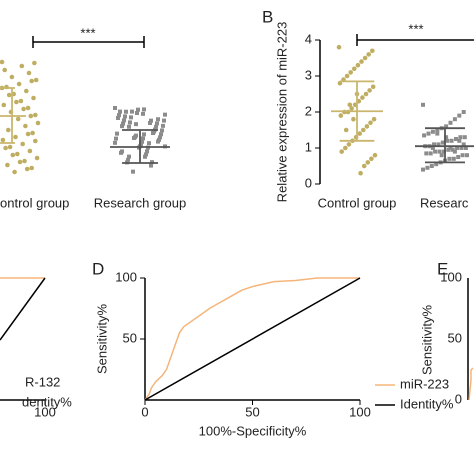 Image resolution: width=474 pixels, height=474 pixels. I want to click on panel-label: D, so click(98, 268).